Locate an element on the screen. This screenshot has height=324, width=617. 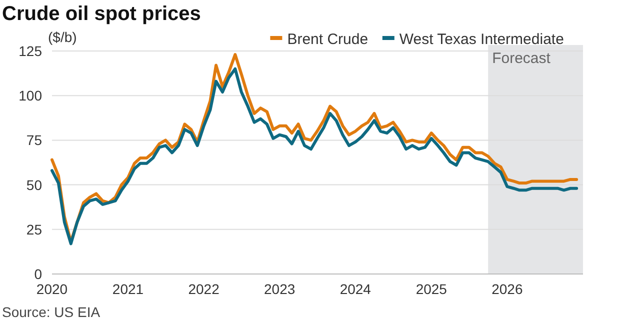
x-tick-label: 2022 is located at coordinates (204, 289).